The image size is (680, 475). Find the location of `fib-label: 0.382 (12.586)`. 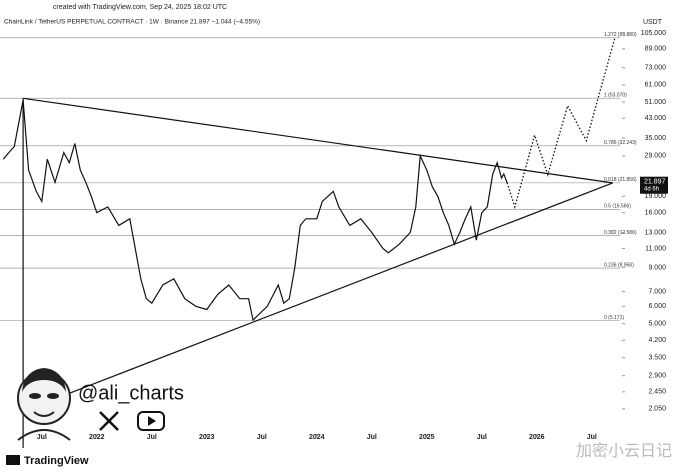

fib-label: 0.382 (12.586) is located at coordinates (620, 233).